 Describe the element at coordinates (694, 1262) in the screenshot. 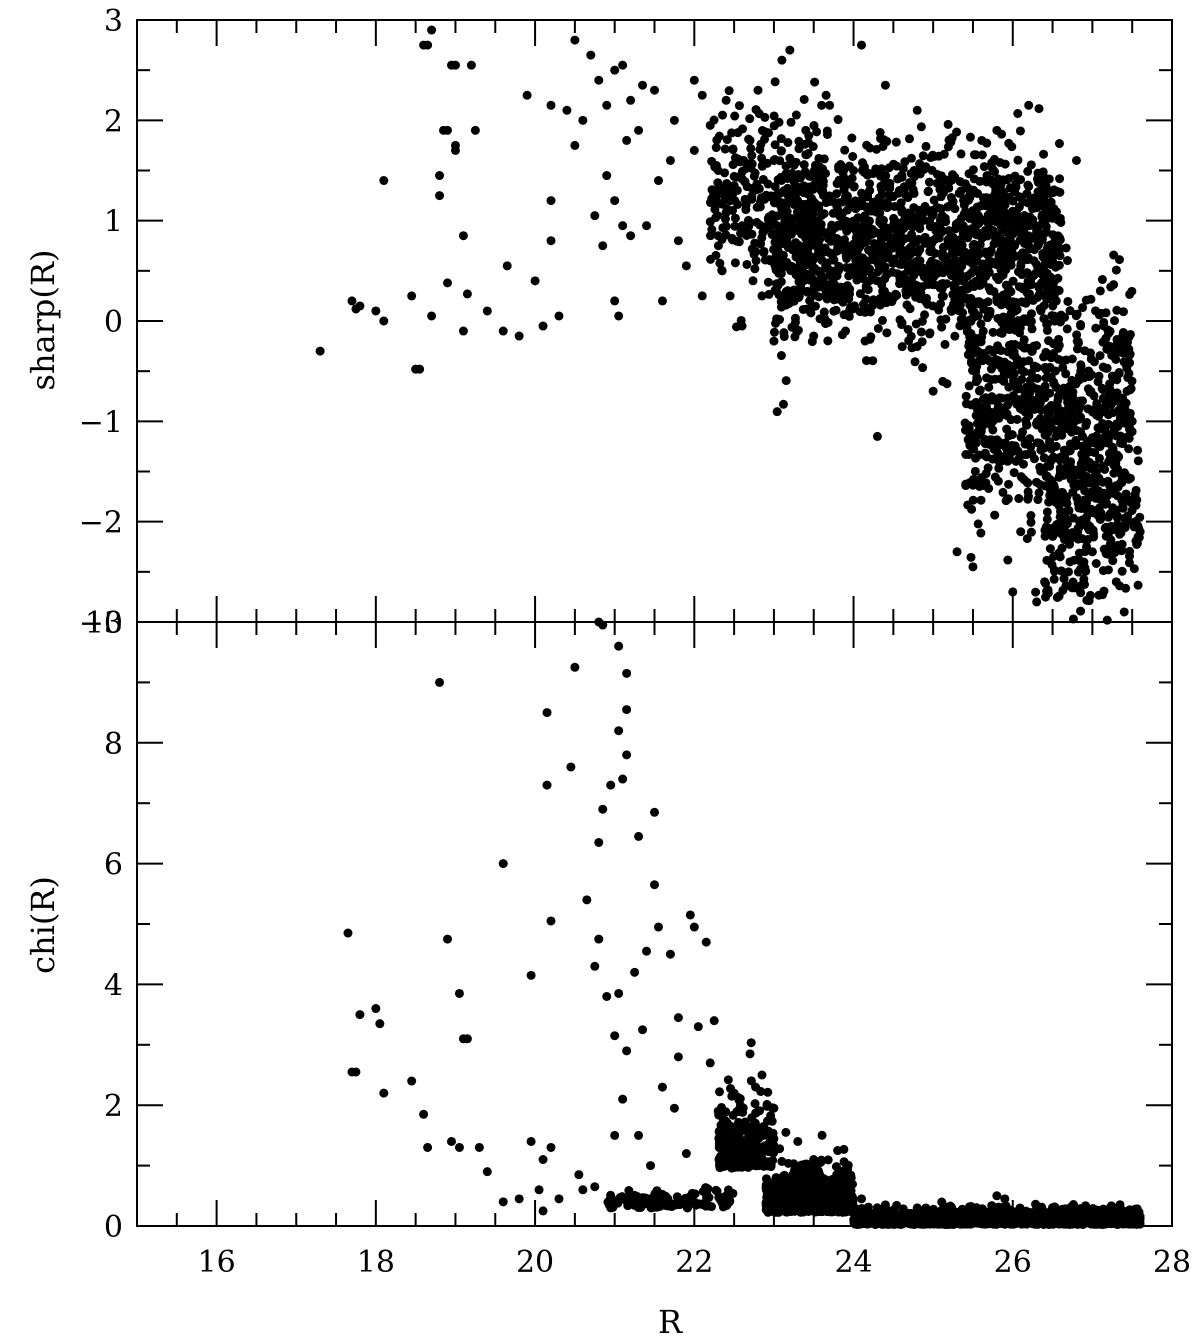

I see `x-tick-label: 22` at that location.